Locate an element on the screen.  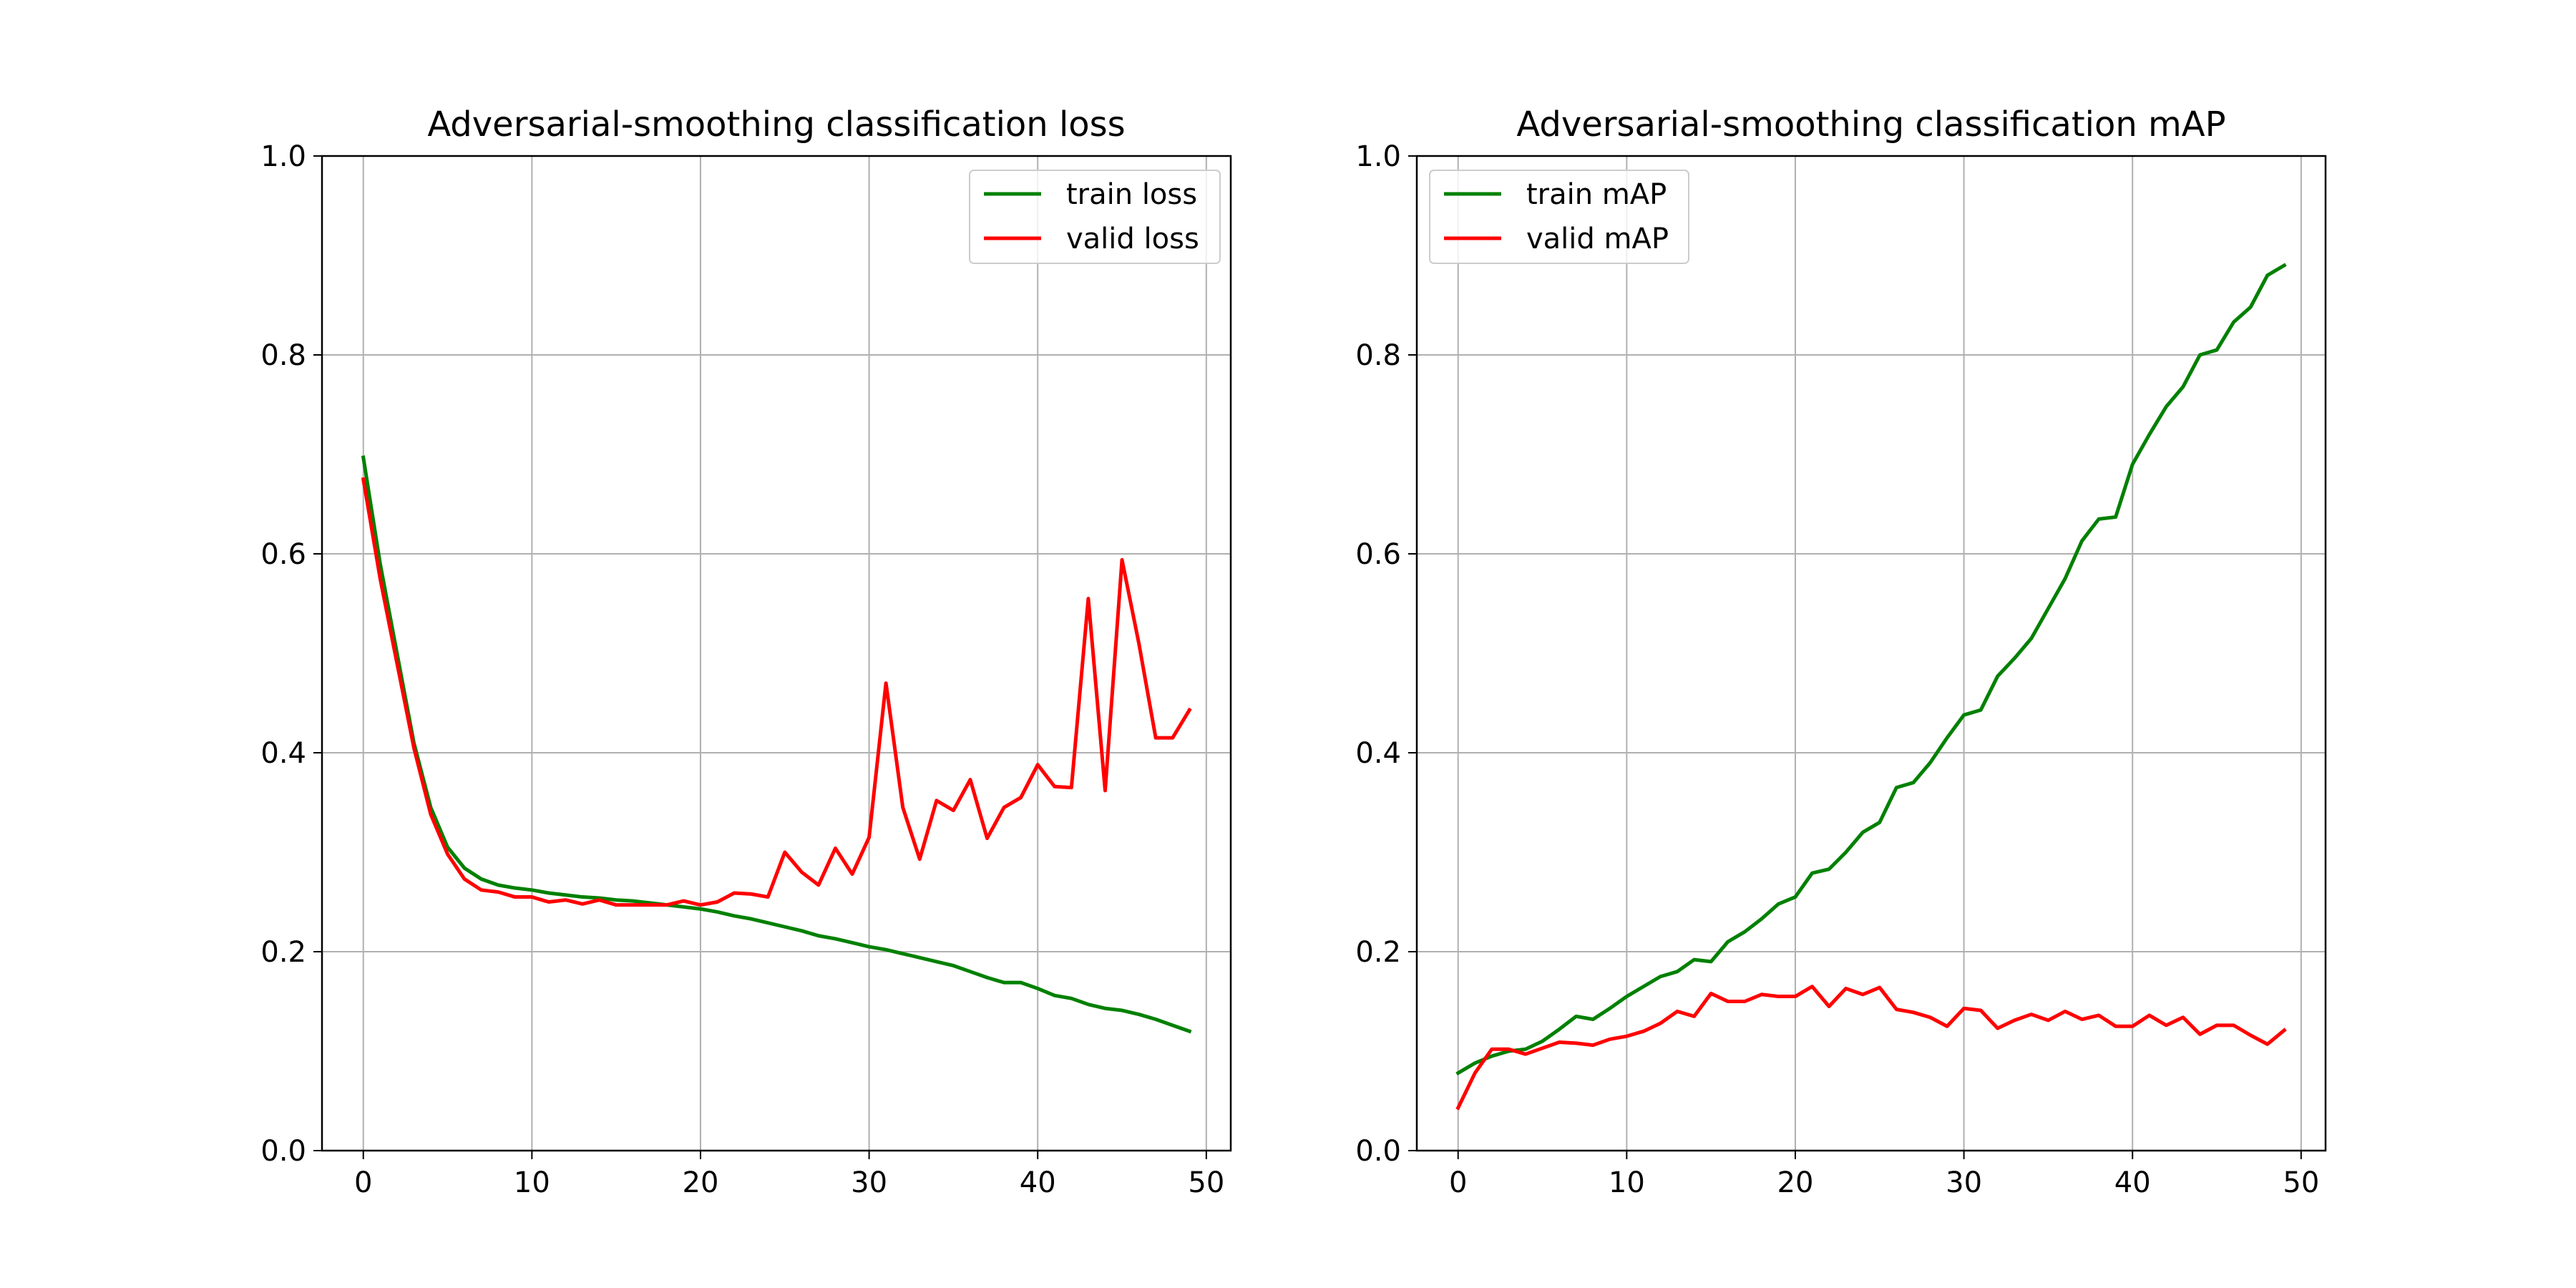
map-x-tick-label: 50 is located at coordinates (2301, 1182).